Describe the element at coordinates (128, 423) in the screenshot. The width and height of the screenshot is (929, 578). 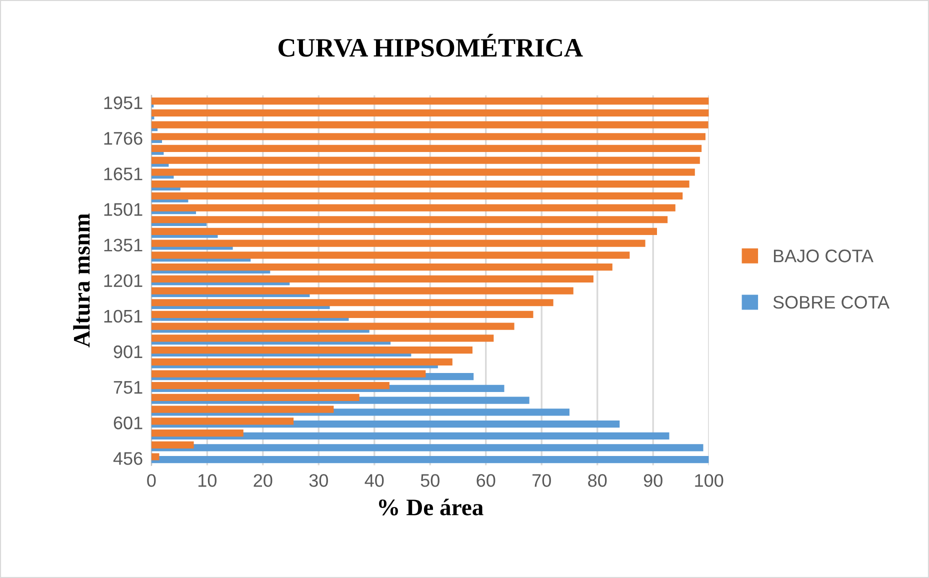
I see `y-tick-label: 601` at that location.